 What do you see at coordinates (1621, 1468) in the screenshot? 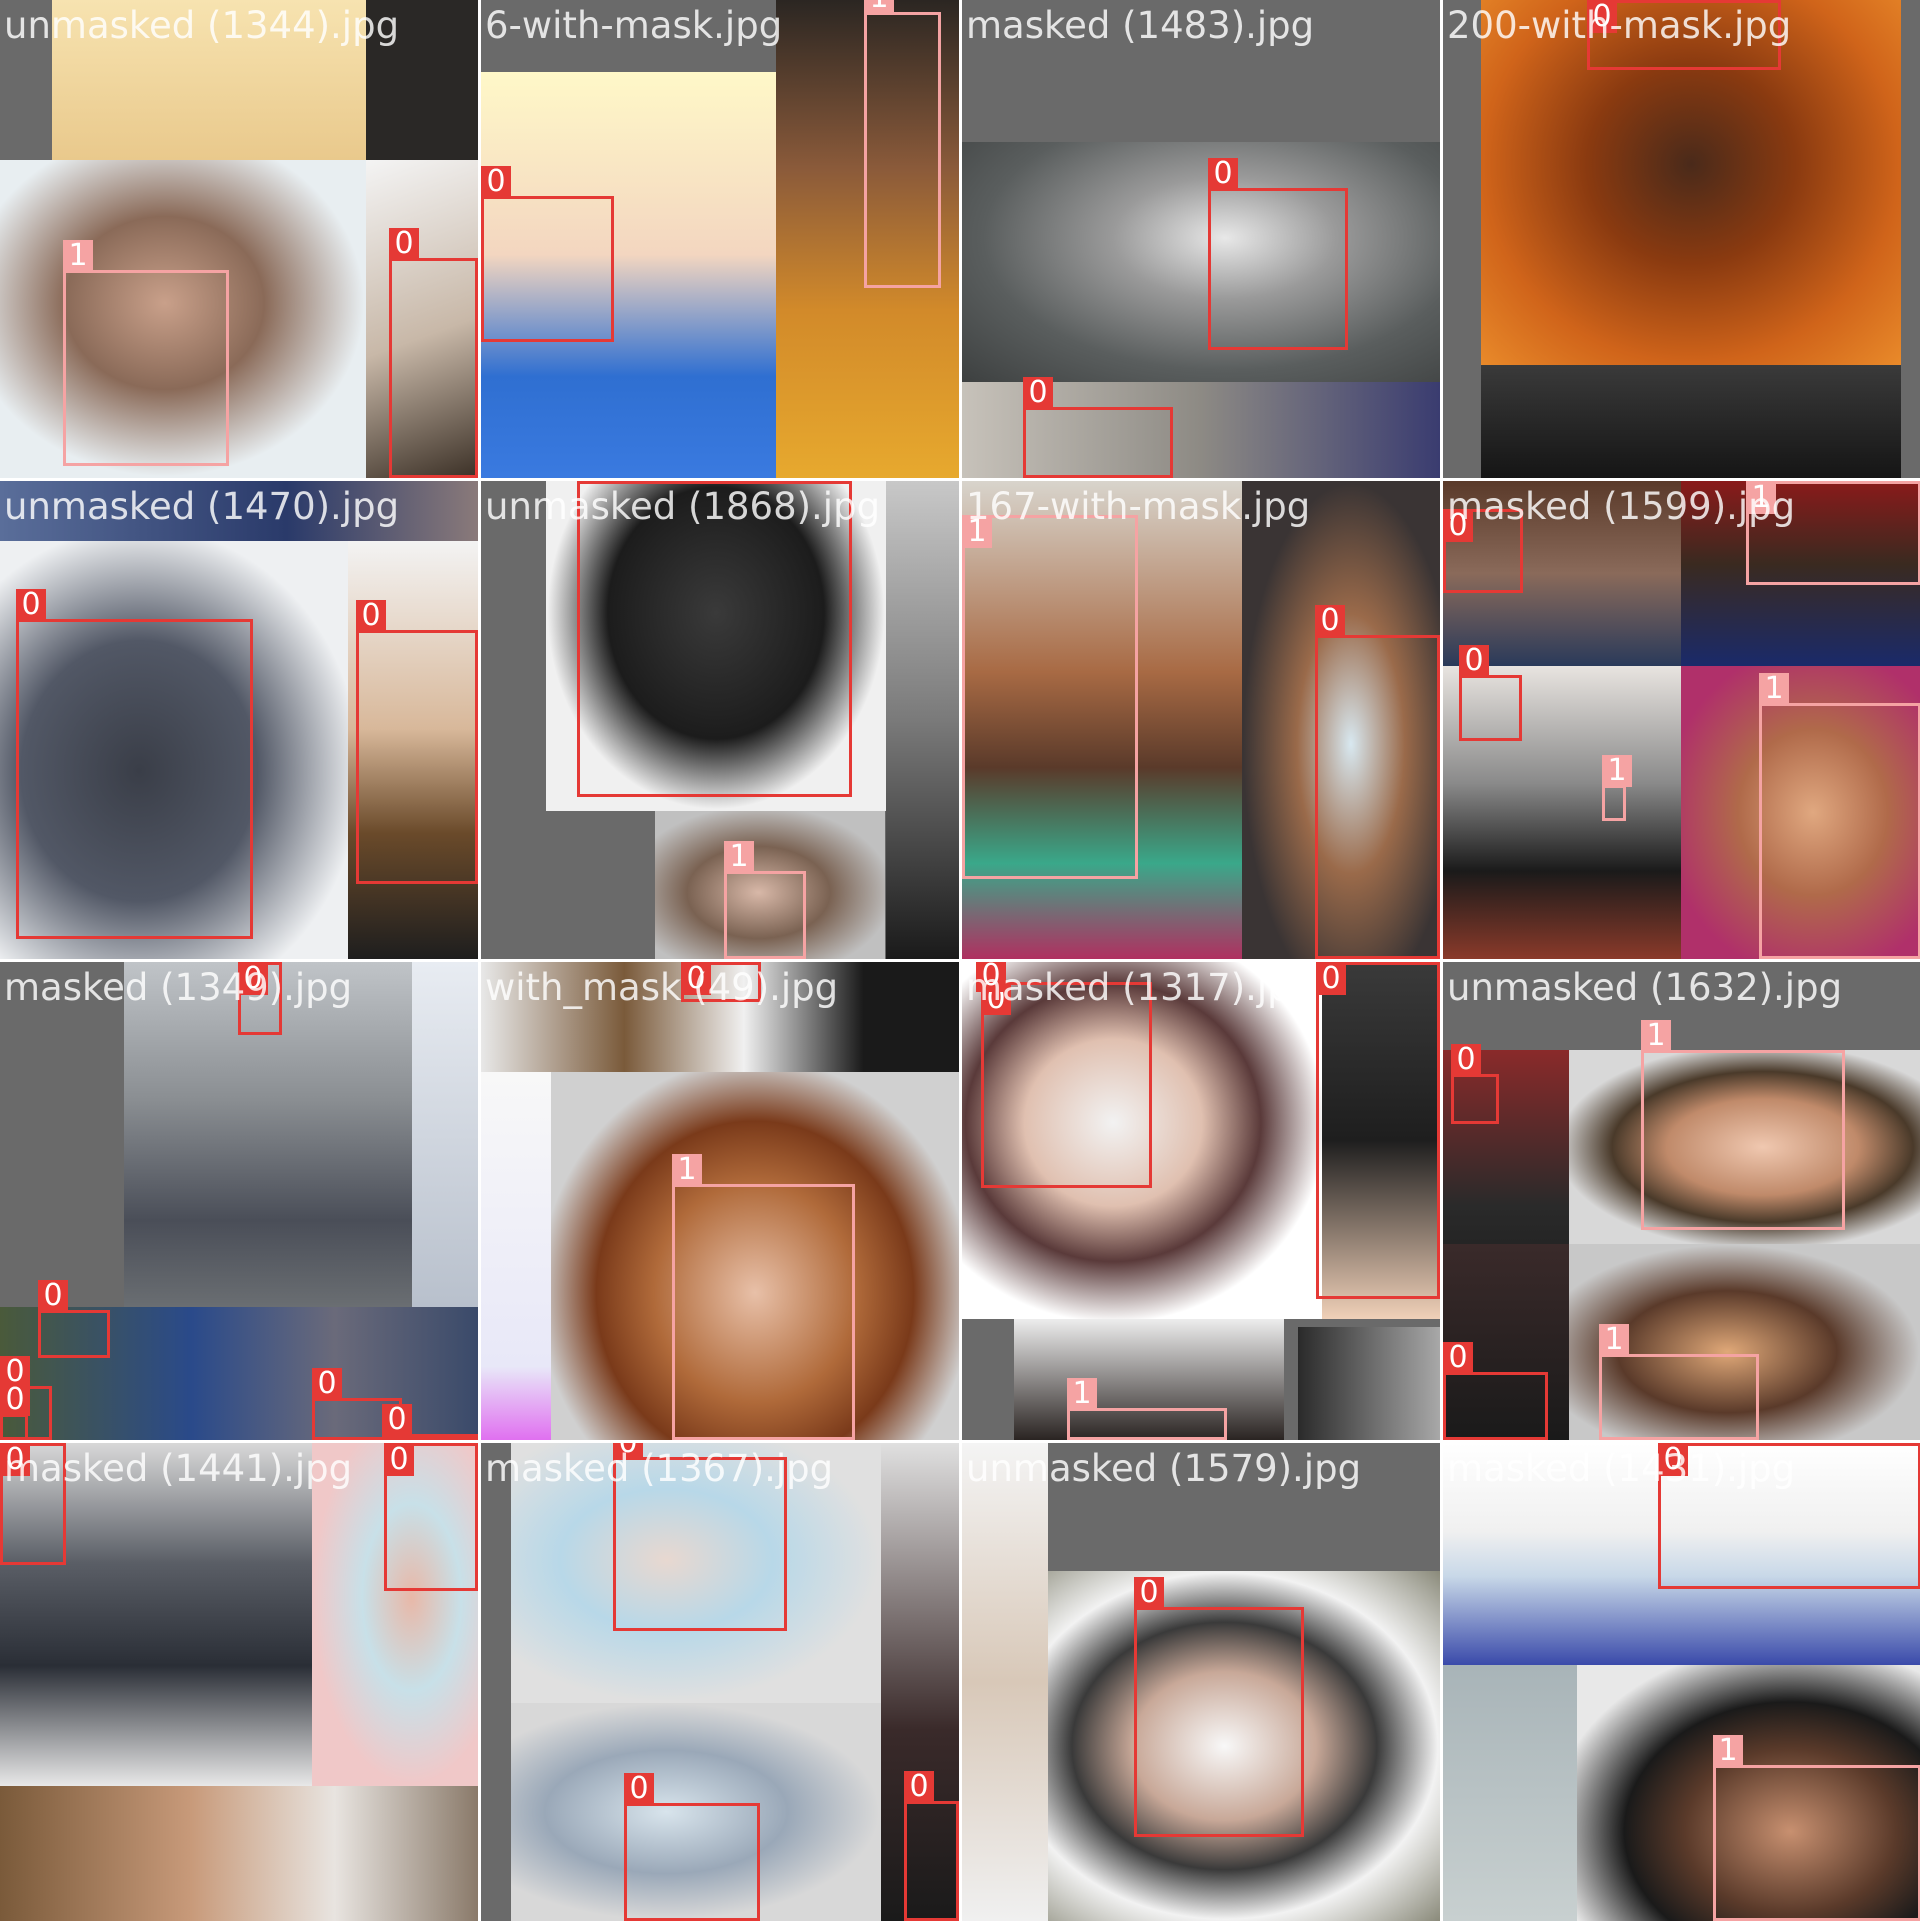
I see `image-filename: masked (1431).jpg` at bounding box center [1621, 1468].